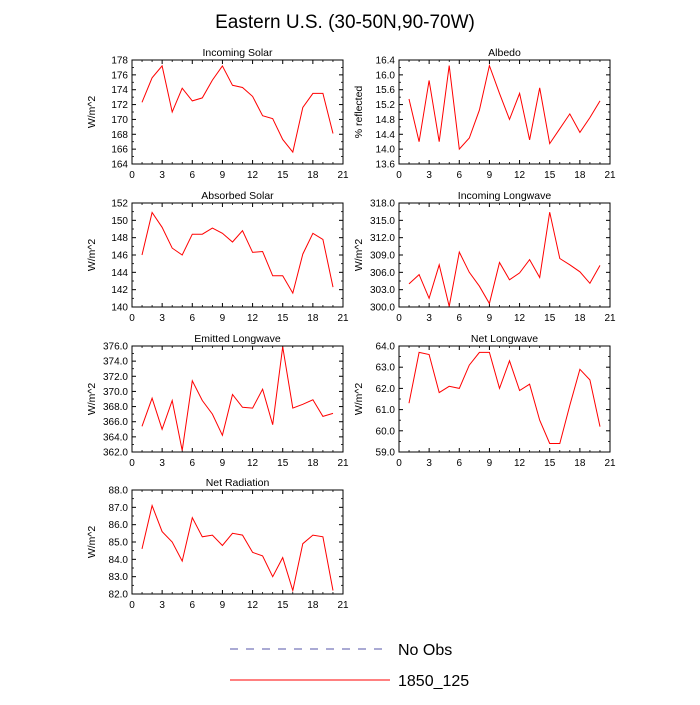  I want to click on y-tick-label: 374.0, so click(115, 362).